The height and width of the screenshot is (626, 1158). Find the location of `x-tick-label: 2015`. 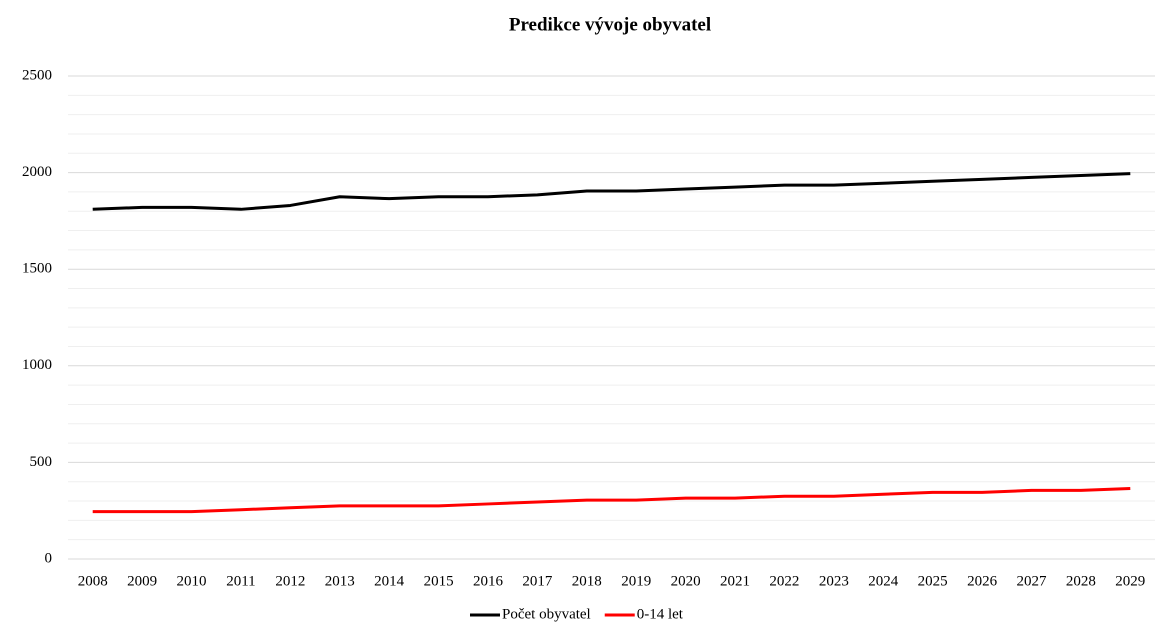

x-tick-label: 2015 is located at coordinates (439, 581).